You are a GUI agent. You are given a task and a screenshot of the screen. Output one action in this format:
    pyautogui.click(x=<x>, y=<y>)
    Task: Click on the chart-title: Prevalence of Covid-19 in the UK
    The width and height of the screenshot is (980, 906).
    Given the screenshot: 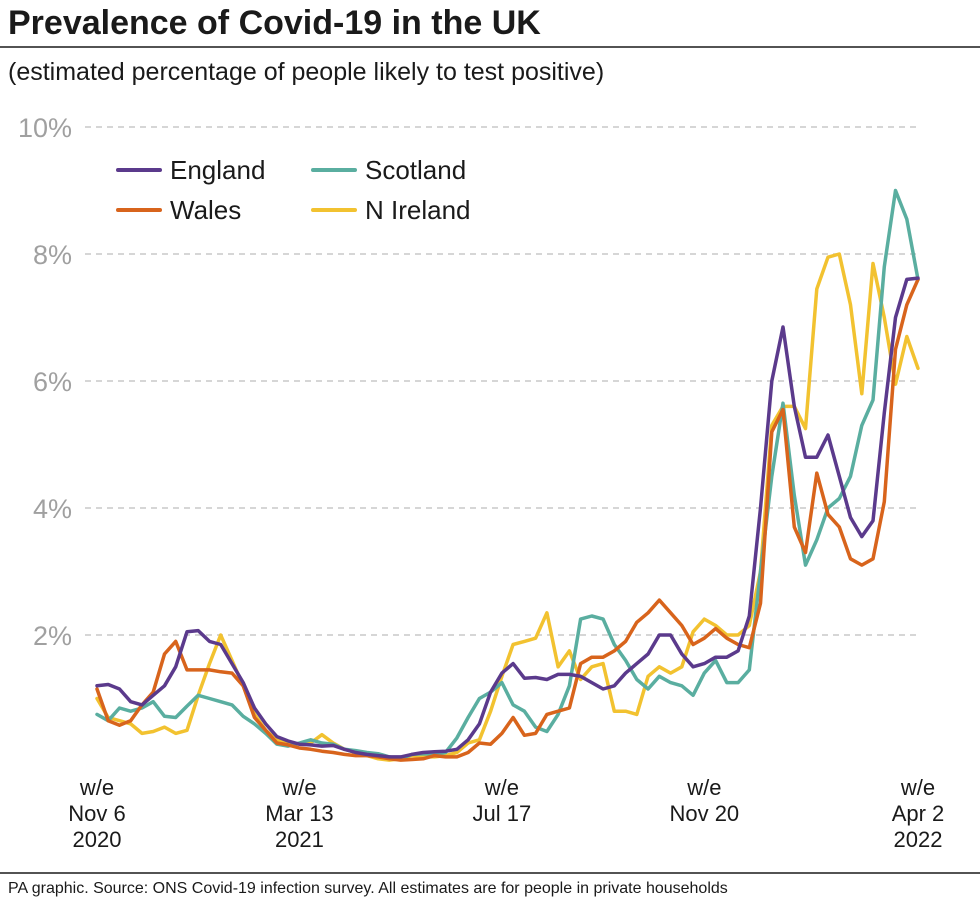 What is the action you would take?
    pyautogui.click(x=274, y=23)
    